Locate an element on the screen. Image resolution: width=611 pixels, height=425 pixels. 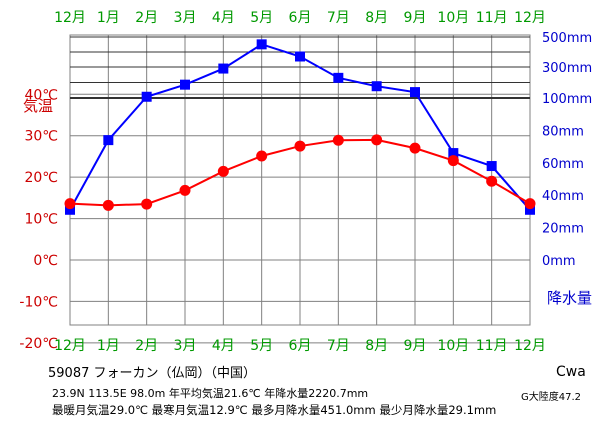
top-month-label: 11月 is located at coordinates (492, 18).